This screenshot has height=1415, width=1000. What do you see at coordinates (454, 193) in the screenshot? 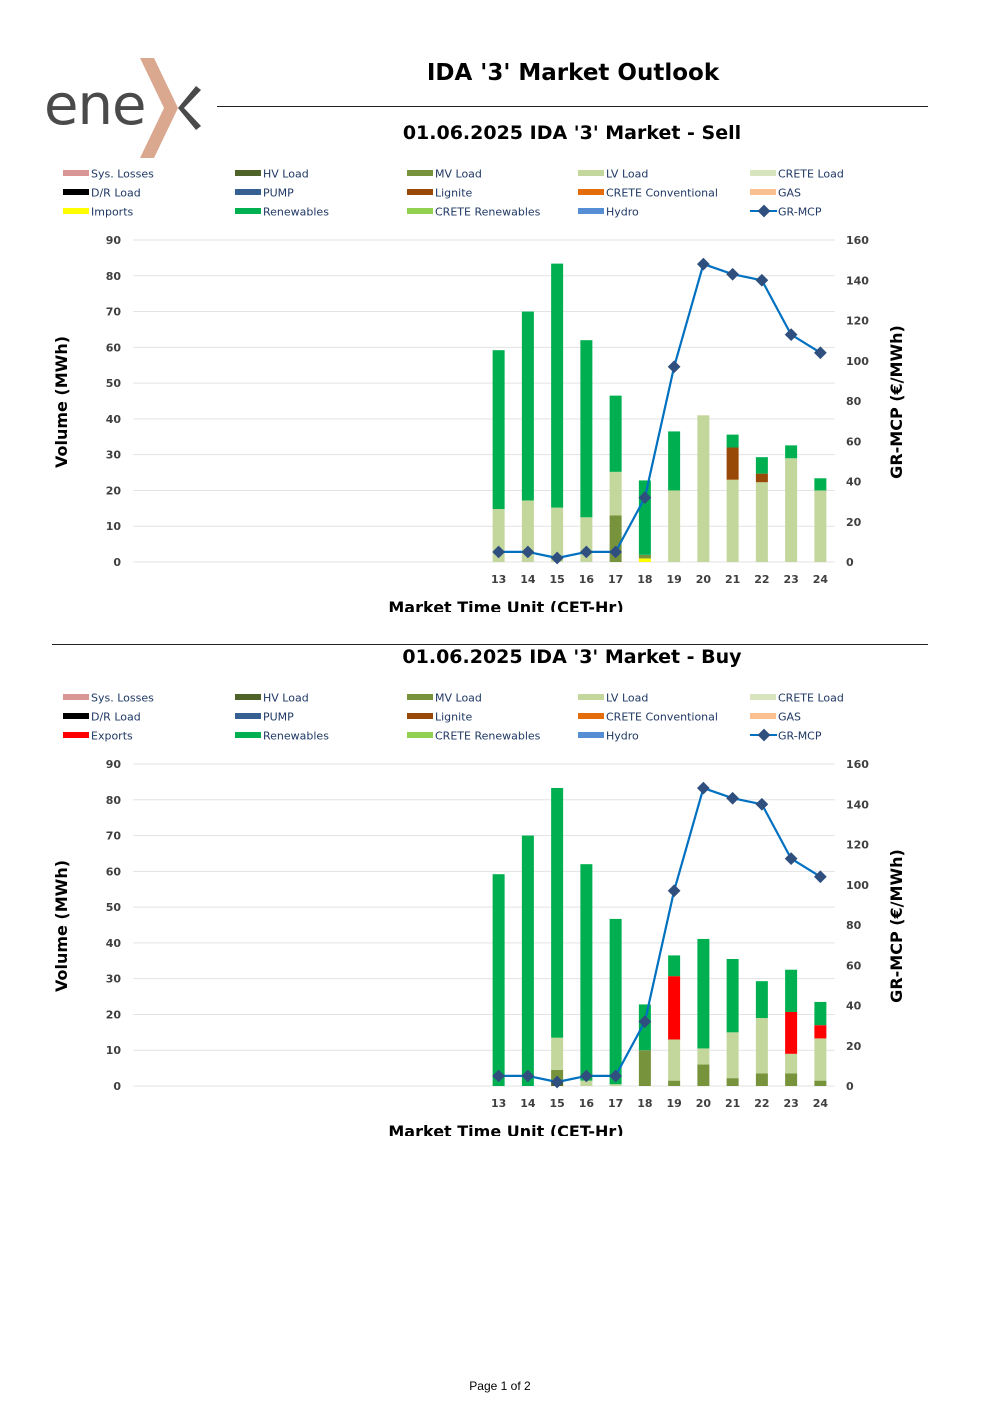
I see `legend-label: Lignite` at bounding box center [454, 193].